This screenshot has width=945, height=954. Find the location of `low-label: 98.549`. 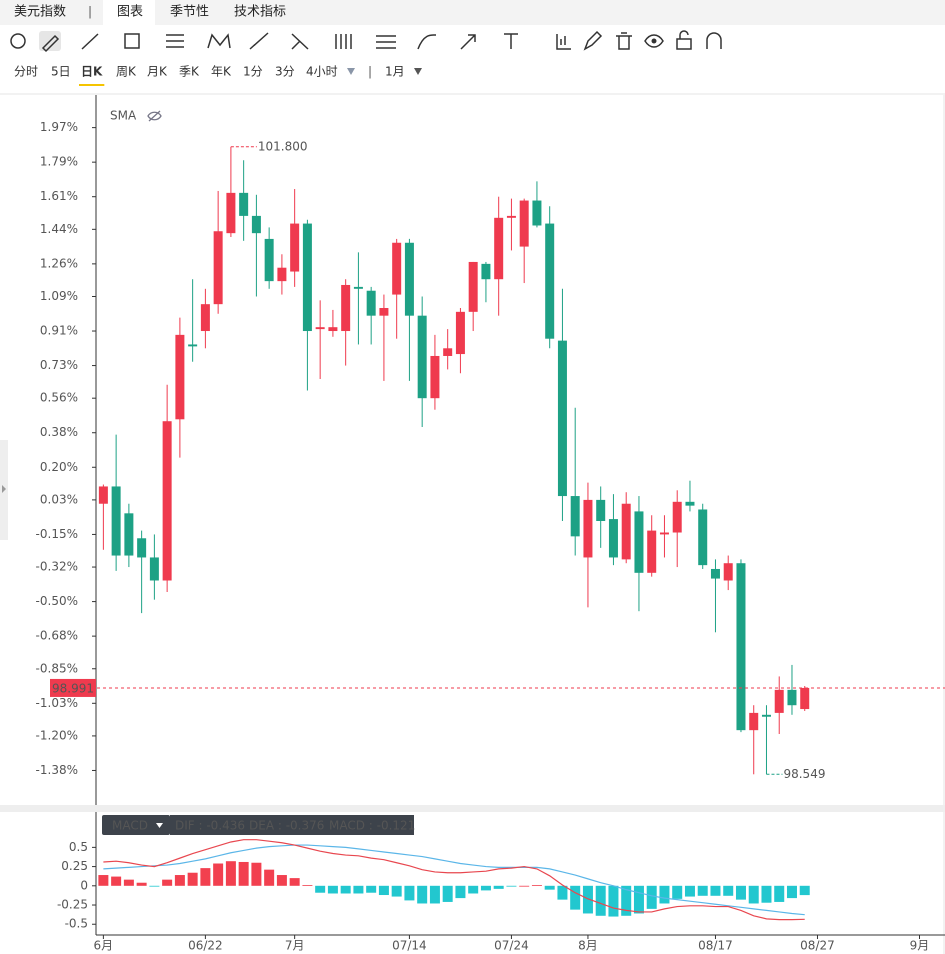

low-label: 98.549 is located at coordinates (804, 774).